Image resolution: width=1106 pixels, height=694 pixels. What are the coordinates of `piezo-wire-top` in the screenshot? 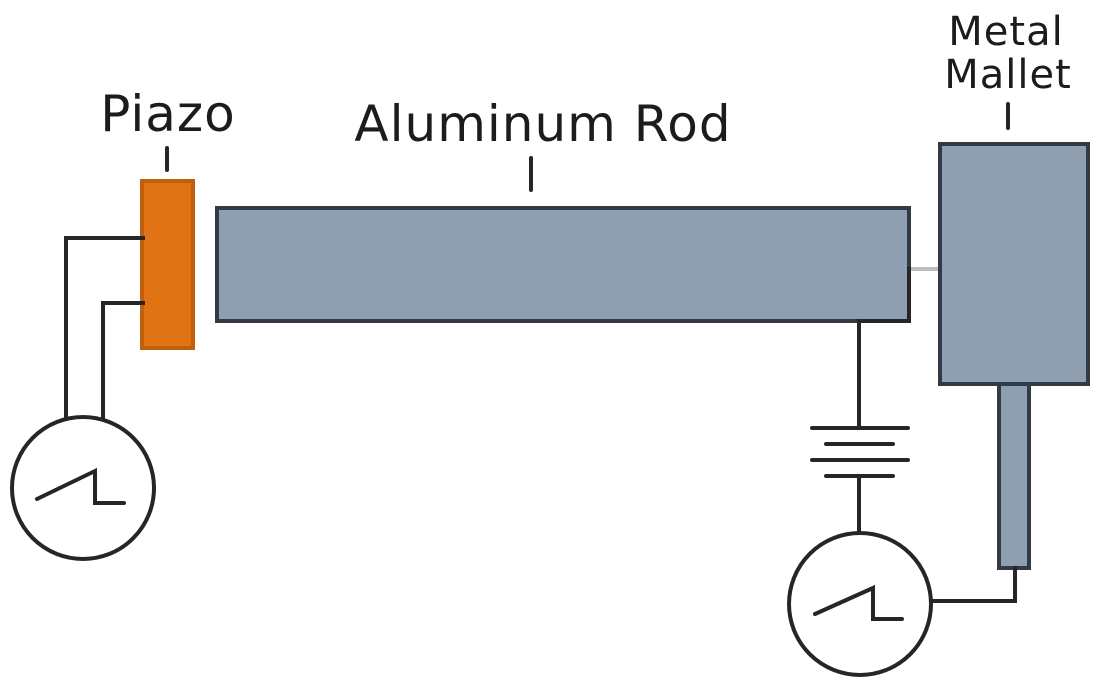 It's located at (104, 328).